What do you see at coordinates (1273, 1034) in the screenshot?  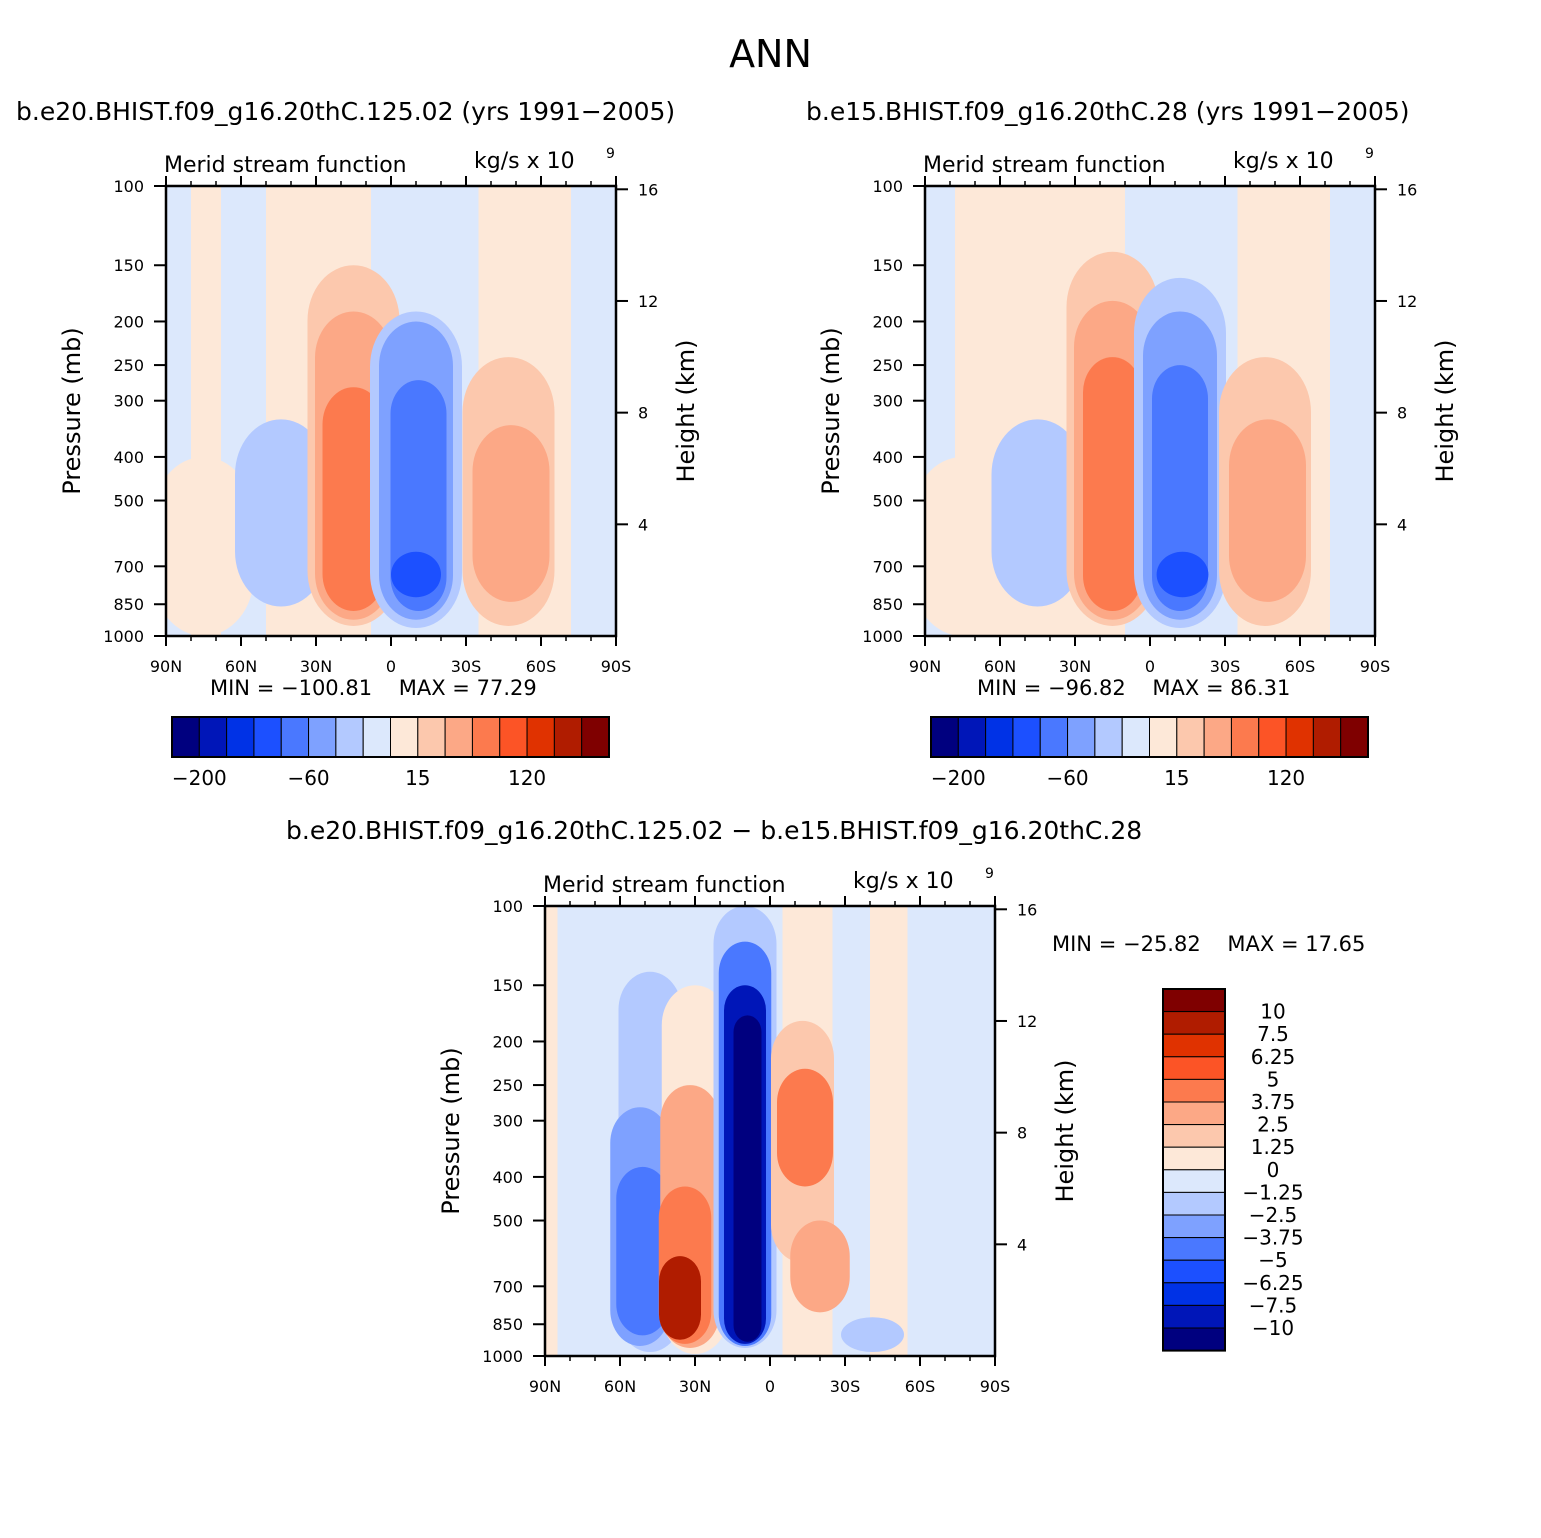 I see `colorbar-label: 7.5` at bounding box center [1273, 1034].